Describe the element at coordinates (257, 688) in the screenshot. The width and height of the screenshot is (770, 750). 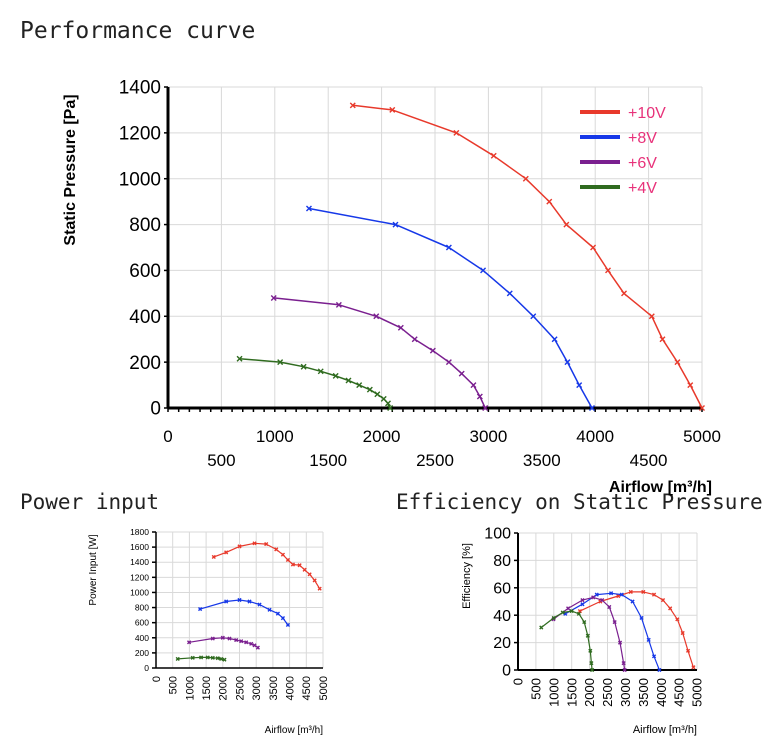
I see `x-tick-label: 3000` at that location.